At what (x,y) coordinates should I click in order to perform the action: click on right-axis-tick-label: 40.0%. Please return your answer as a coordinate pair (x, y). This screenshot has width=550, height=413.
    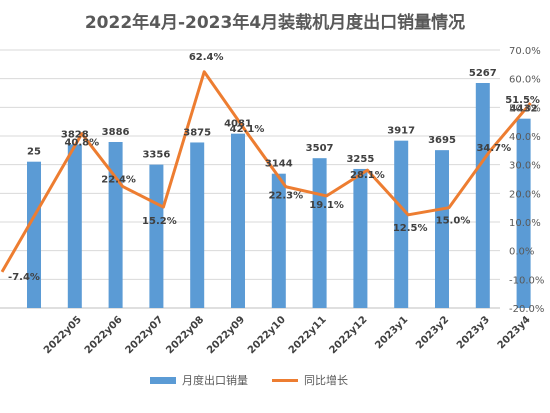
    Looking at the image, I should click on (525, 137).